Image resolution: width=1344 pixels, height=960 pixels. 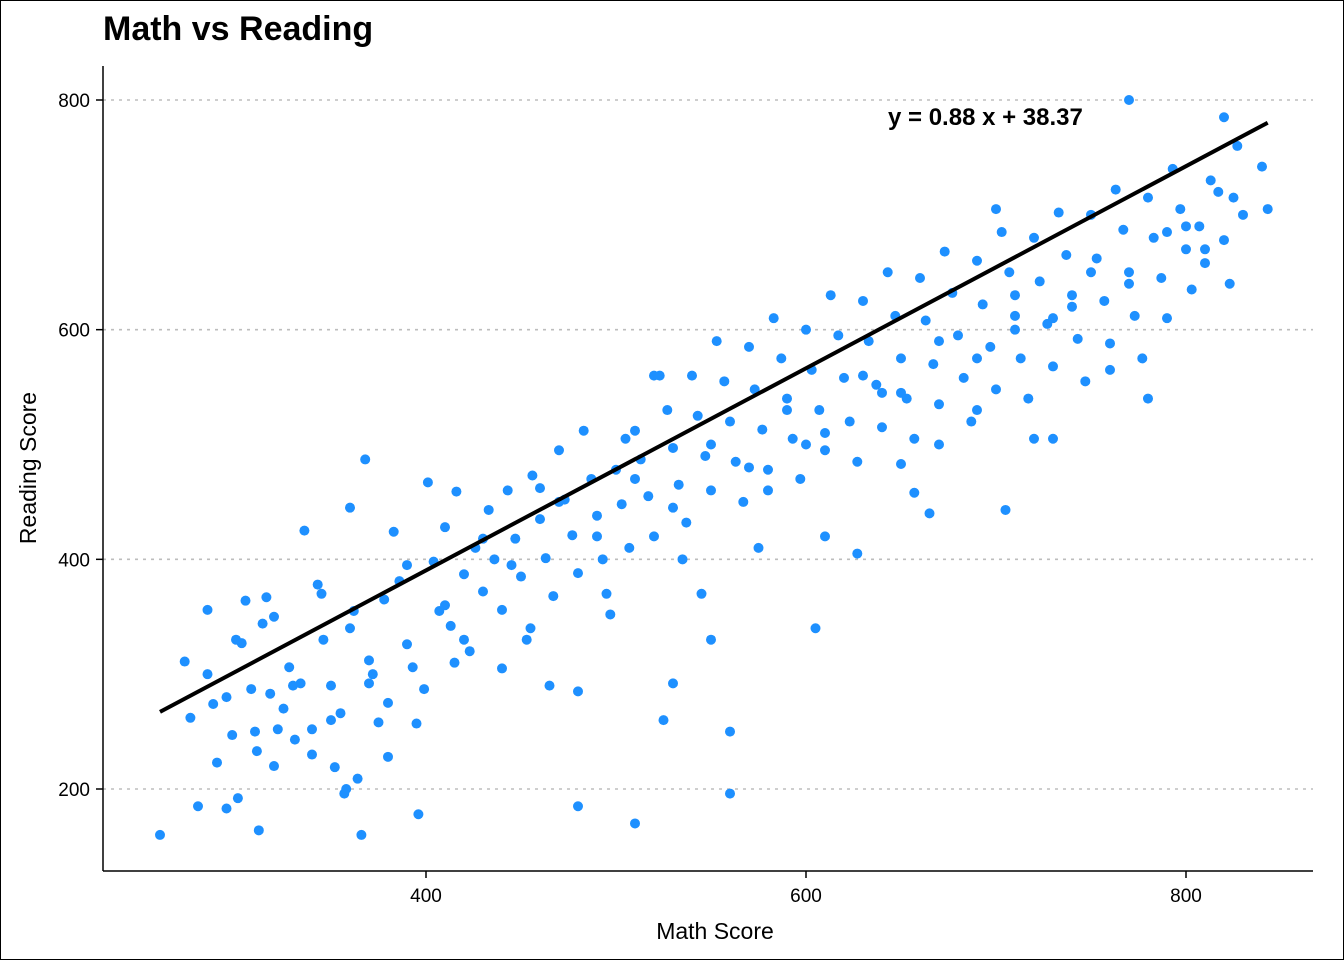 What do you see at coordinates (1186, 896) in the screenshot?
I see `x-tick-label: 800` at bounding box center [1186, 896].